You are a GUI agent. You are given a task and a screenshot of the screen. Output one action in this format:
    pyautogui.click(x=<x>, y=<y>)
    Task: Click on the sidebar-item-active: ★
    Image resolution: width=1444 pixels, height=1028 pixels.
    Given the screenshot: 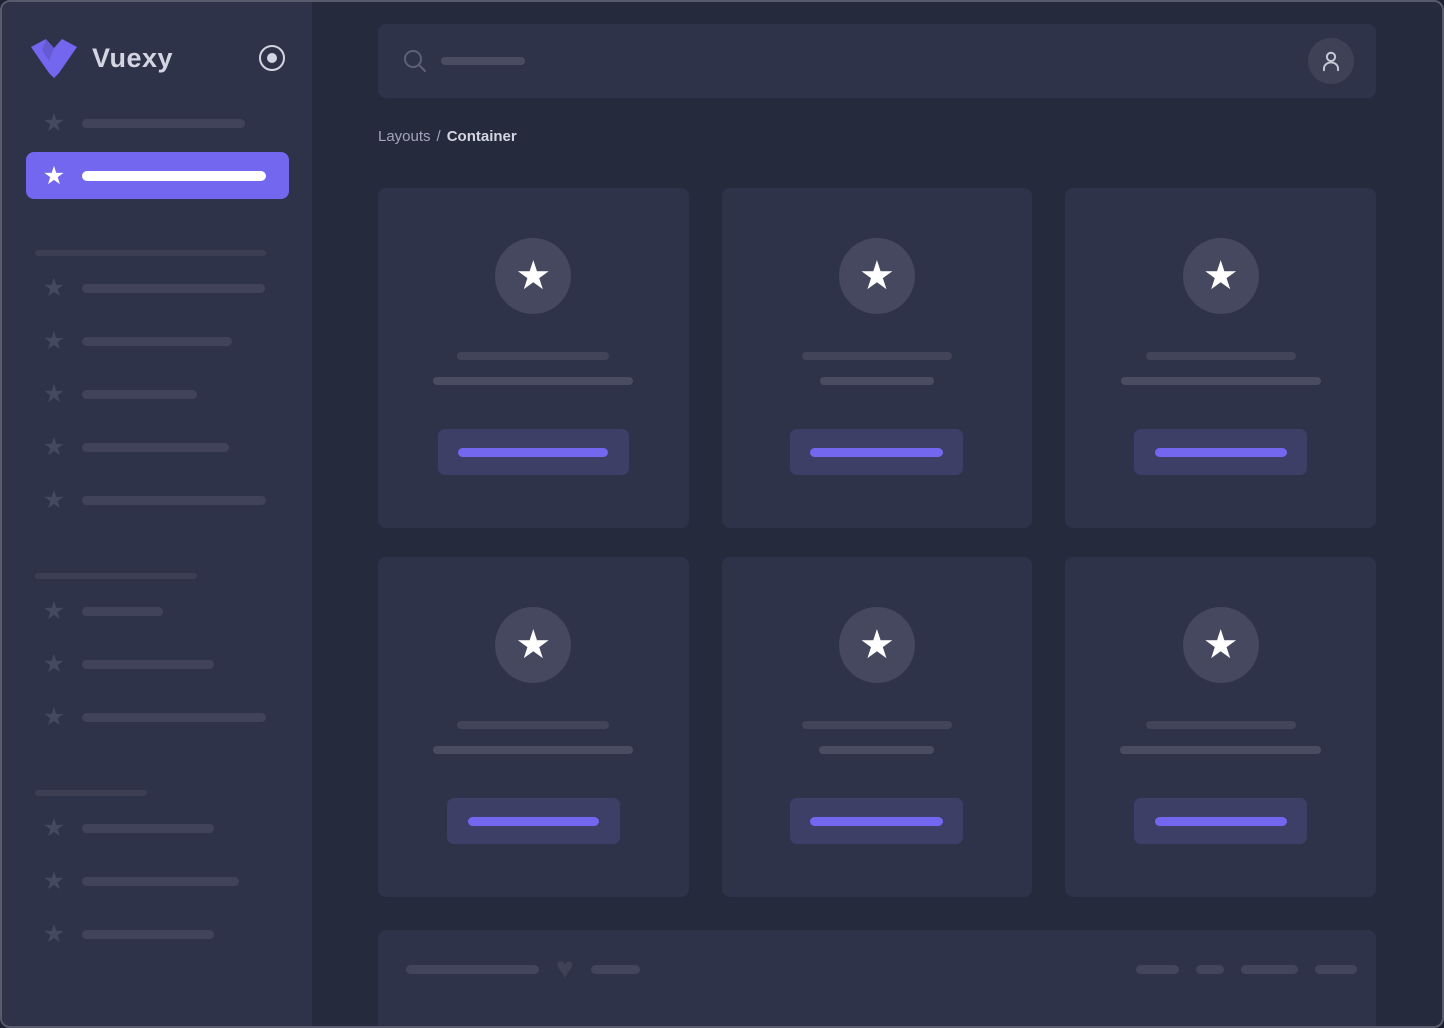 What is the action you would take?
    pyautogui.click(x=157, y=175)
    